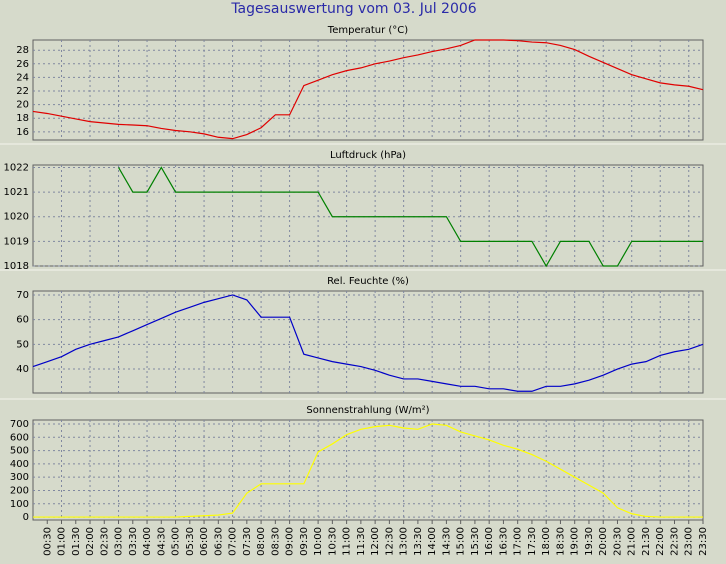 Image resolution: width=726 pixels, height=564 pixels. I want to click on x-tick-label: 01:30, so click(76, 541).